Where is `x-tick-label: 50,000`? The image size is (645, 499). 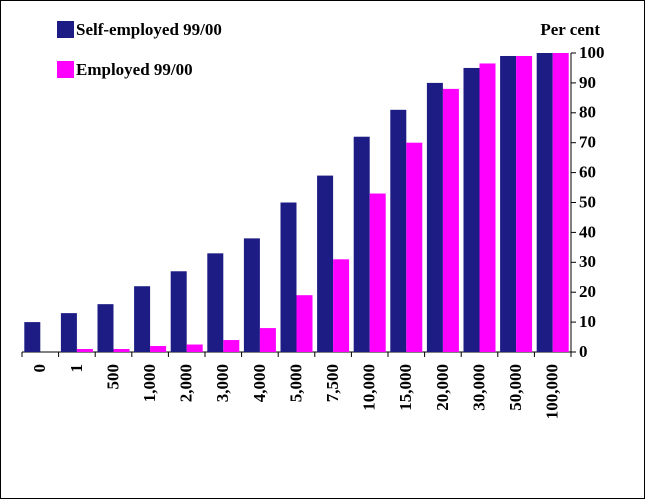 x-tick-label: 50,000 is located at coordinates (515, 387).